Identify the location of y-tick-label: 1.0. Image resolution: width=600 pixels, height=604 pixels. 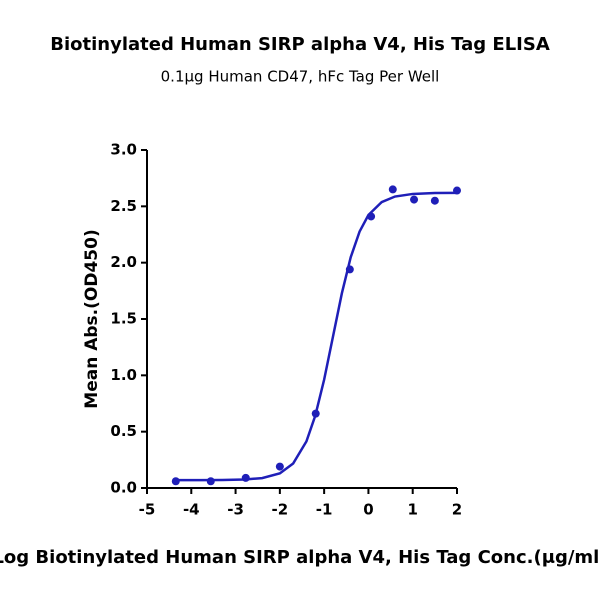
(123, 375).